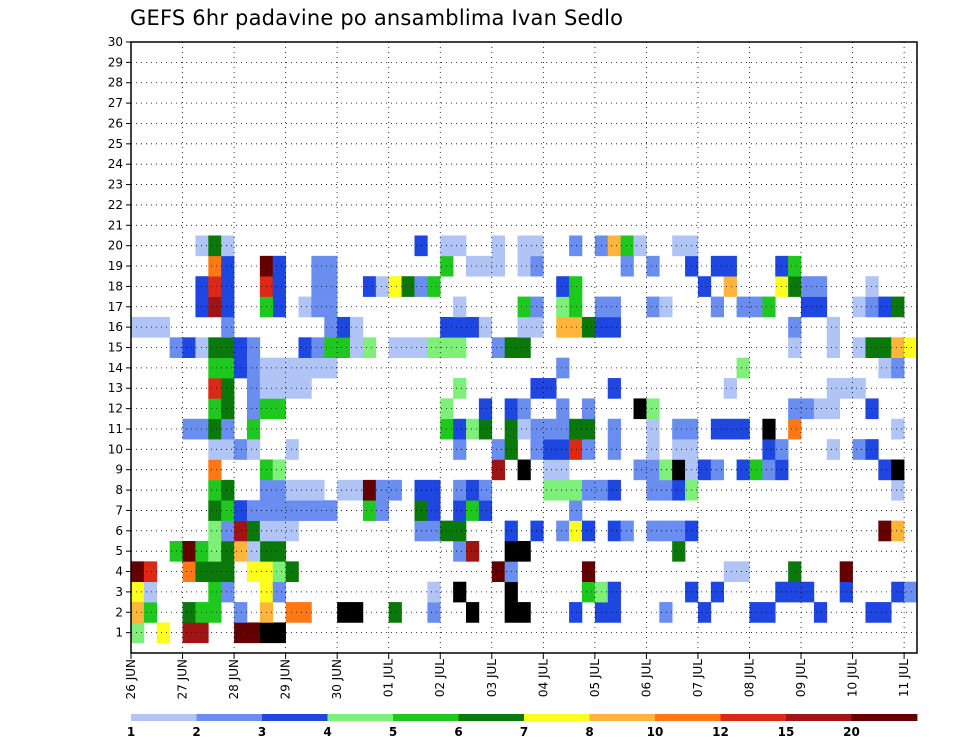  I want to click on y-tick-label: 30, so click(115, 42).